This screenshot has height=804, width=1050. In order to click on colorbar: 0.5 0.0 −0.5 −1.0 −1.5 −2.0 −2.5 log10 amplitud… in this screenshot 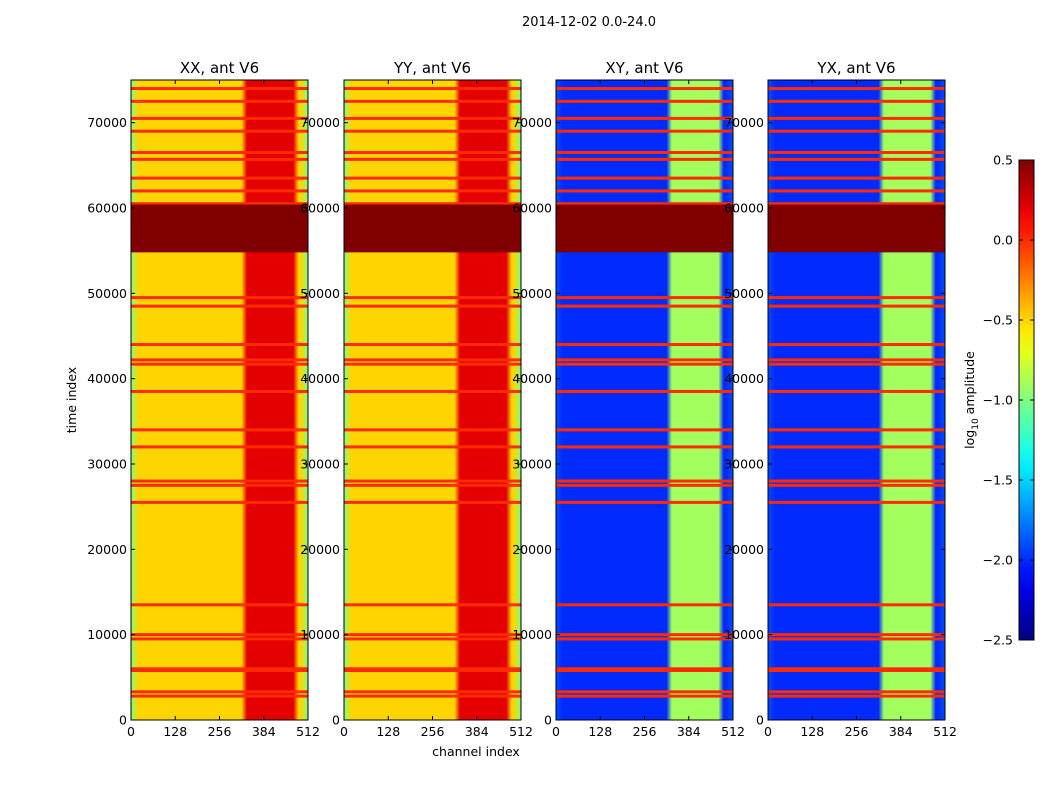, I will do `click(998, 400)`.